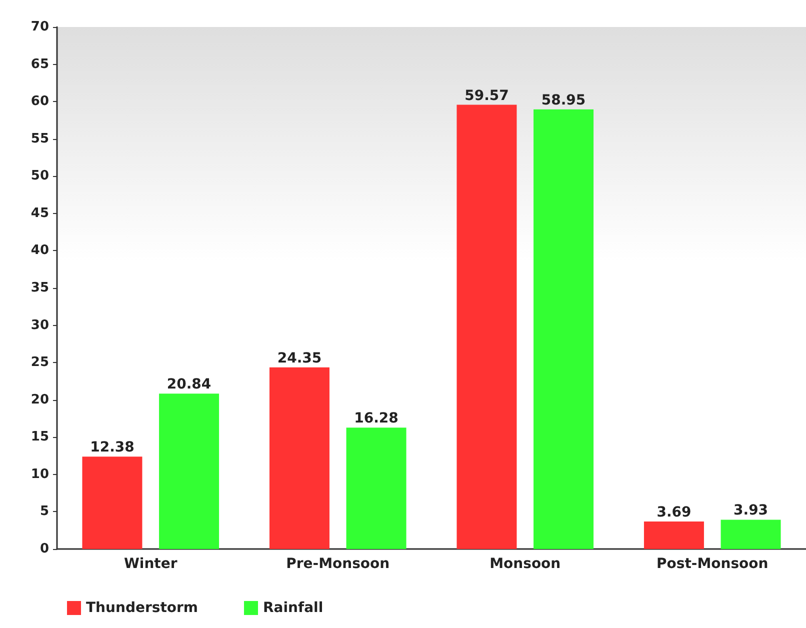 The image size is (806, 628). Describe the element at coordinates (299, 358) in the screenshot. I see `data-label: 24.35` at that location.